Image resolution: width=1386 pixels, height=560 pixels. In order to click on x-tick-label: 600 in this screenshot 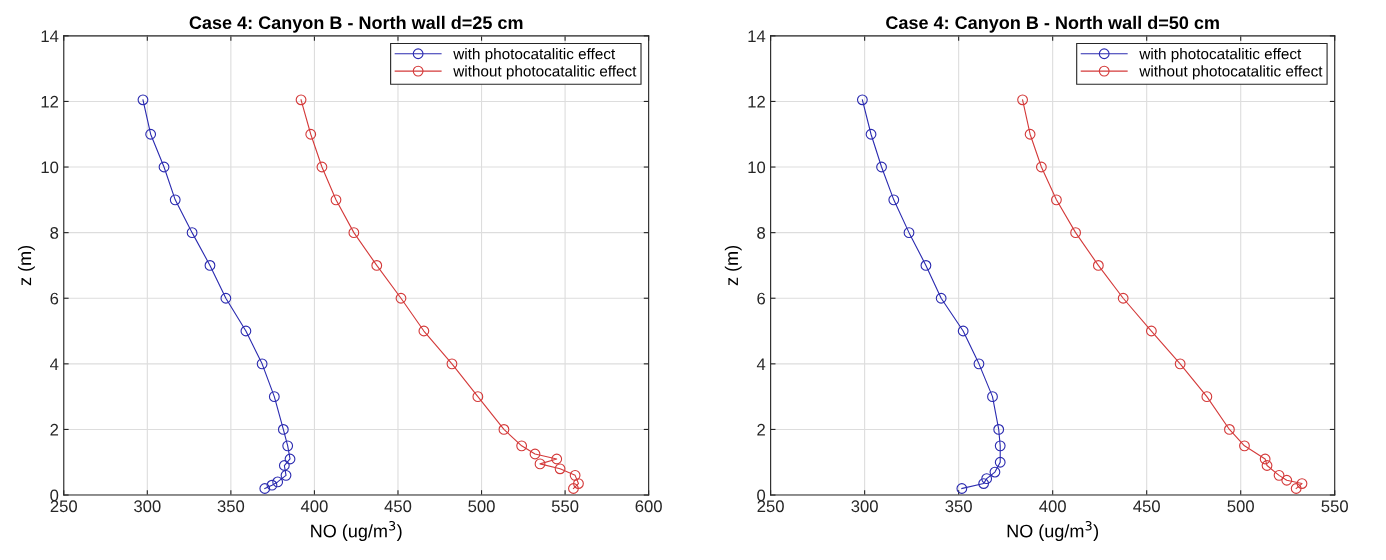, I will do `click(648, 506)`.